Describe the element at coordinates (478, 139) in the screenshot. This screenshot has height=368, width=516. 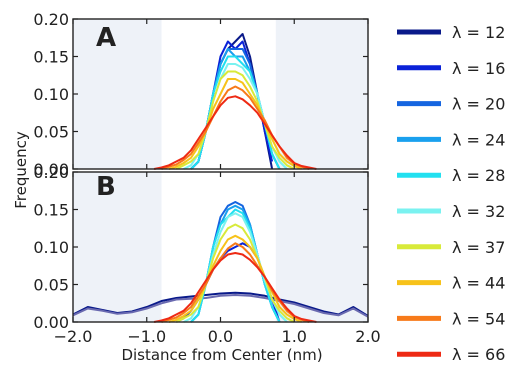
I see `legend-label: λ = 24` at that location.